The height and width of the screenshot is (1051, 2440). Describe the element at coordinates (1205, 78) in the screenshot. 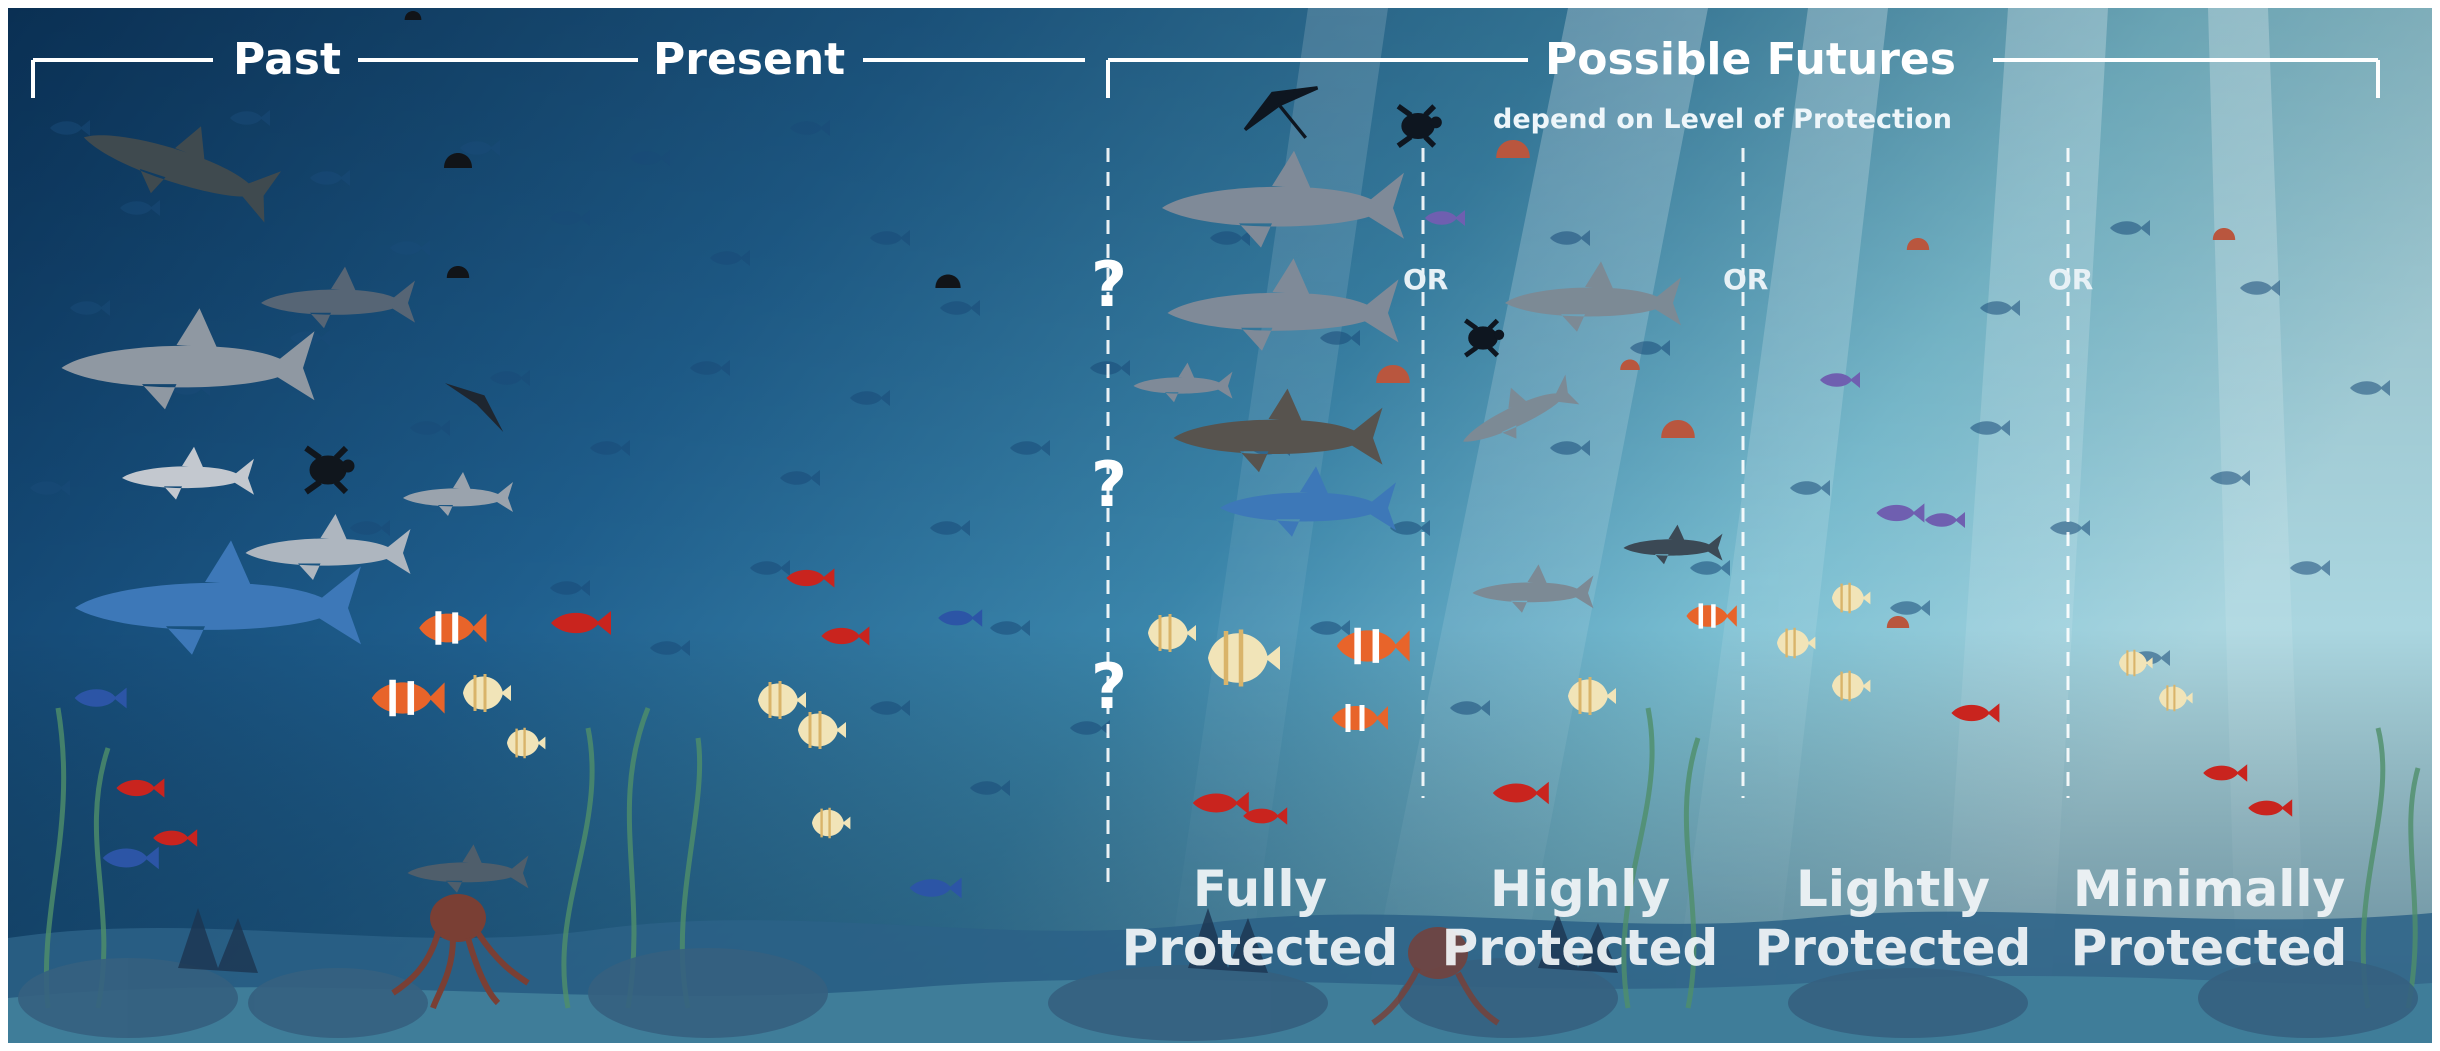

I see `timeline-bracket` at that location.